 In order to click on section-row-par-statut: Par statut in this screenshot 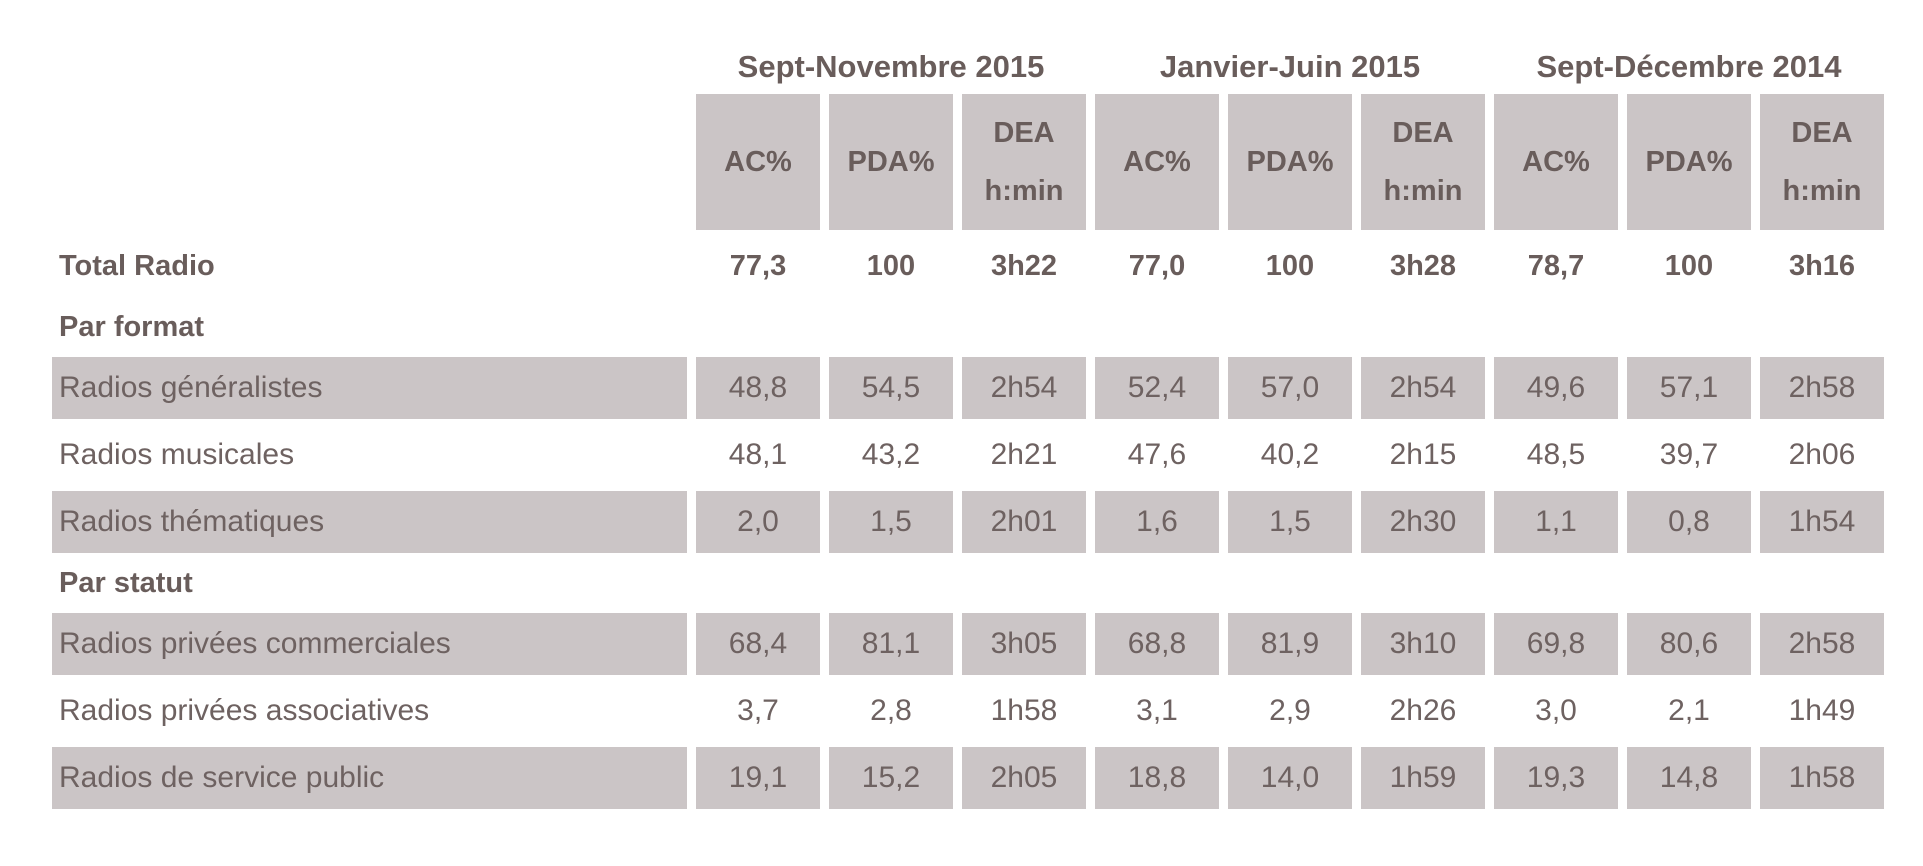, I will do `click(968, 583)`.